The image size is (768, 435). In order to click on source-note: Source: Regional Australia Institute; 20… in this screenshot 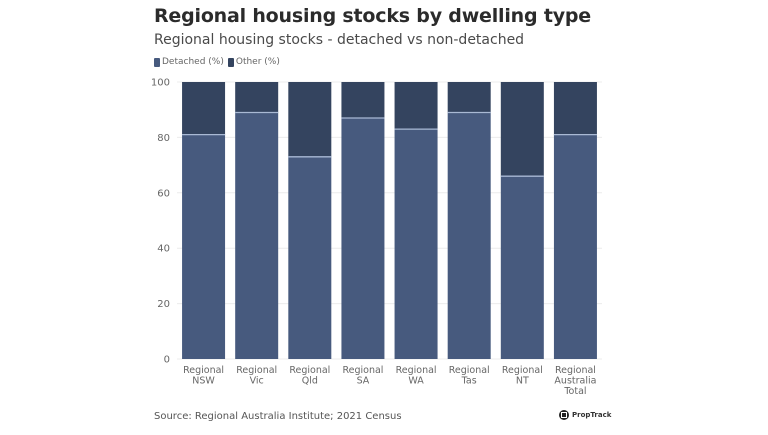, I will do `click(278, 416)`.